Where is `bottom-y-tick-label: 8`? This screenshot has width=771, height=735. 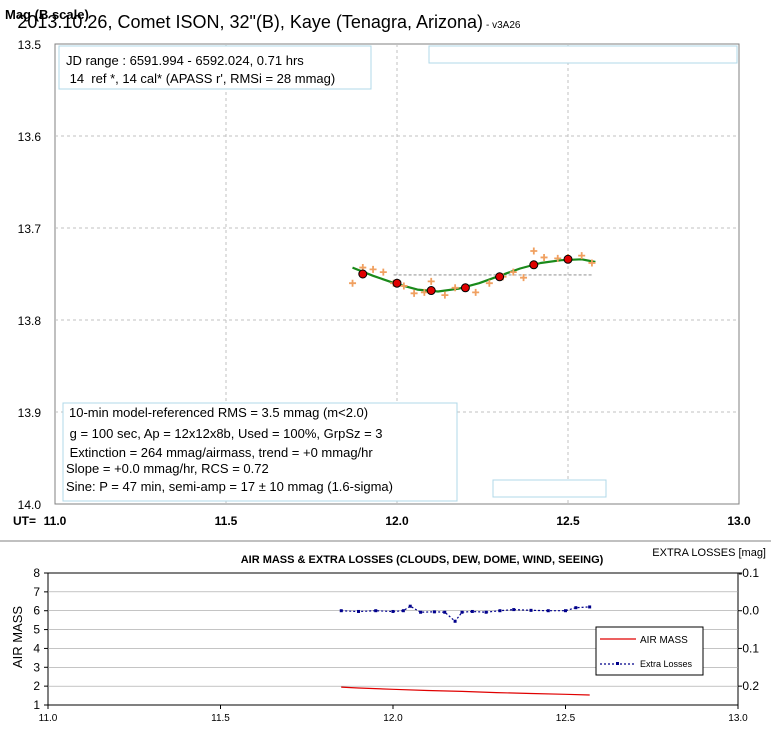
bottom-y-tick-label: 8 is located at coordinates (36, 573).